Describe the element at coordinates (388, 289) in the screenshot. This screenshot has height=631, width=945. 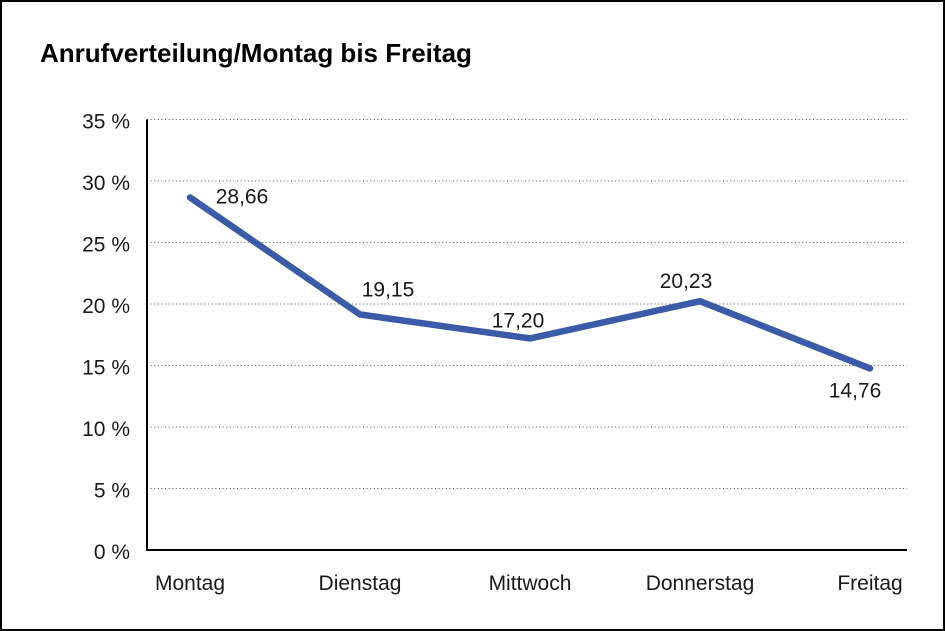
I see `data-point-label: 19,15` at that location.